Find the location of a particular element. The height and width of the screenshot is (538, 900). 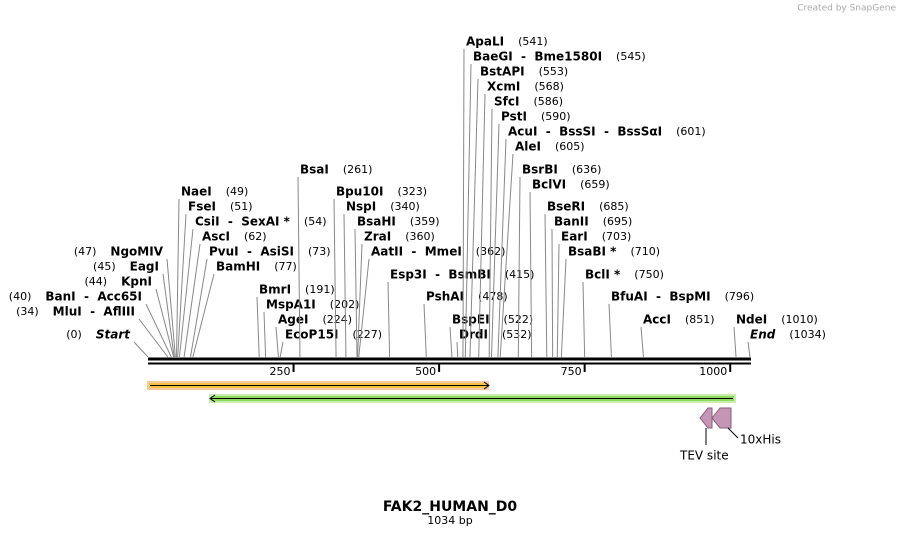

enzyme-name: AscI is located at coordinates (216, 237).